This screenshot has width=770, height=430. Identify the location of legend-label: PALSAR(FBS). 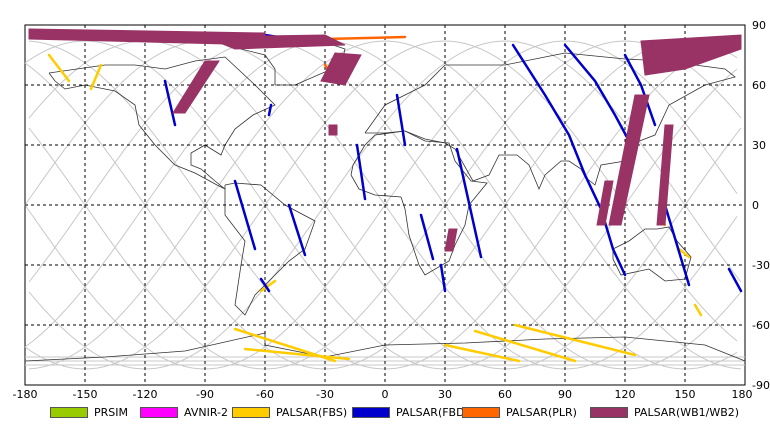
(312, 412).